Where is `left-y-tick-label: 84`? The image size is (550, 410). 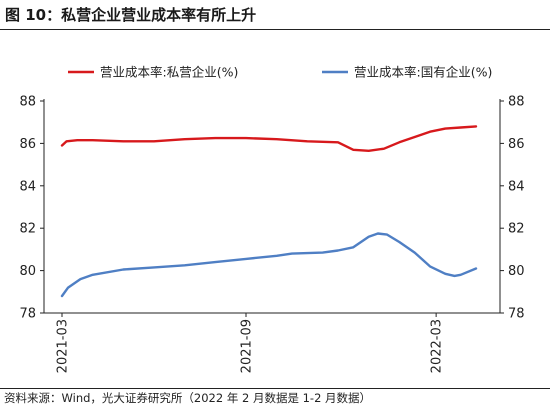 left-y-tick-label: 84 is located at coordinates (27, 186).